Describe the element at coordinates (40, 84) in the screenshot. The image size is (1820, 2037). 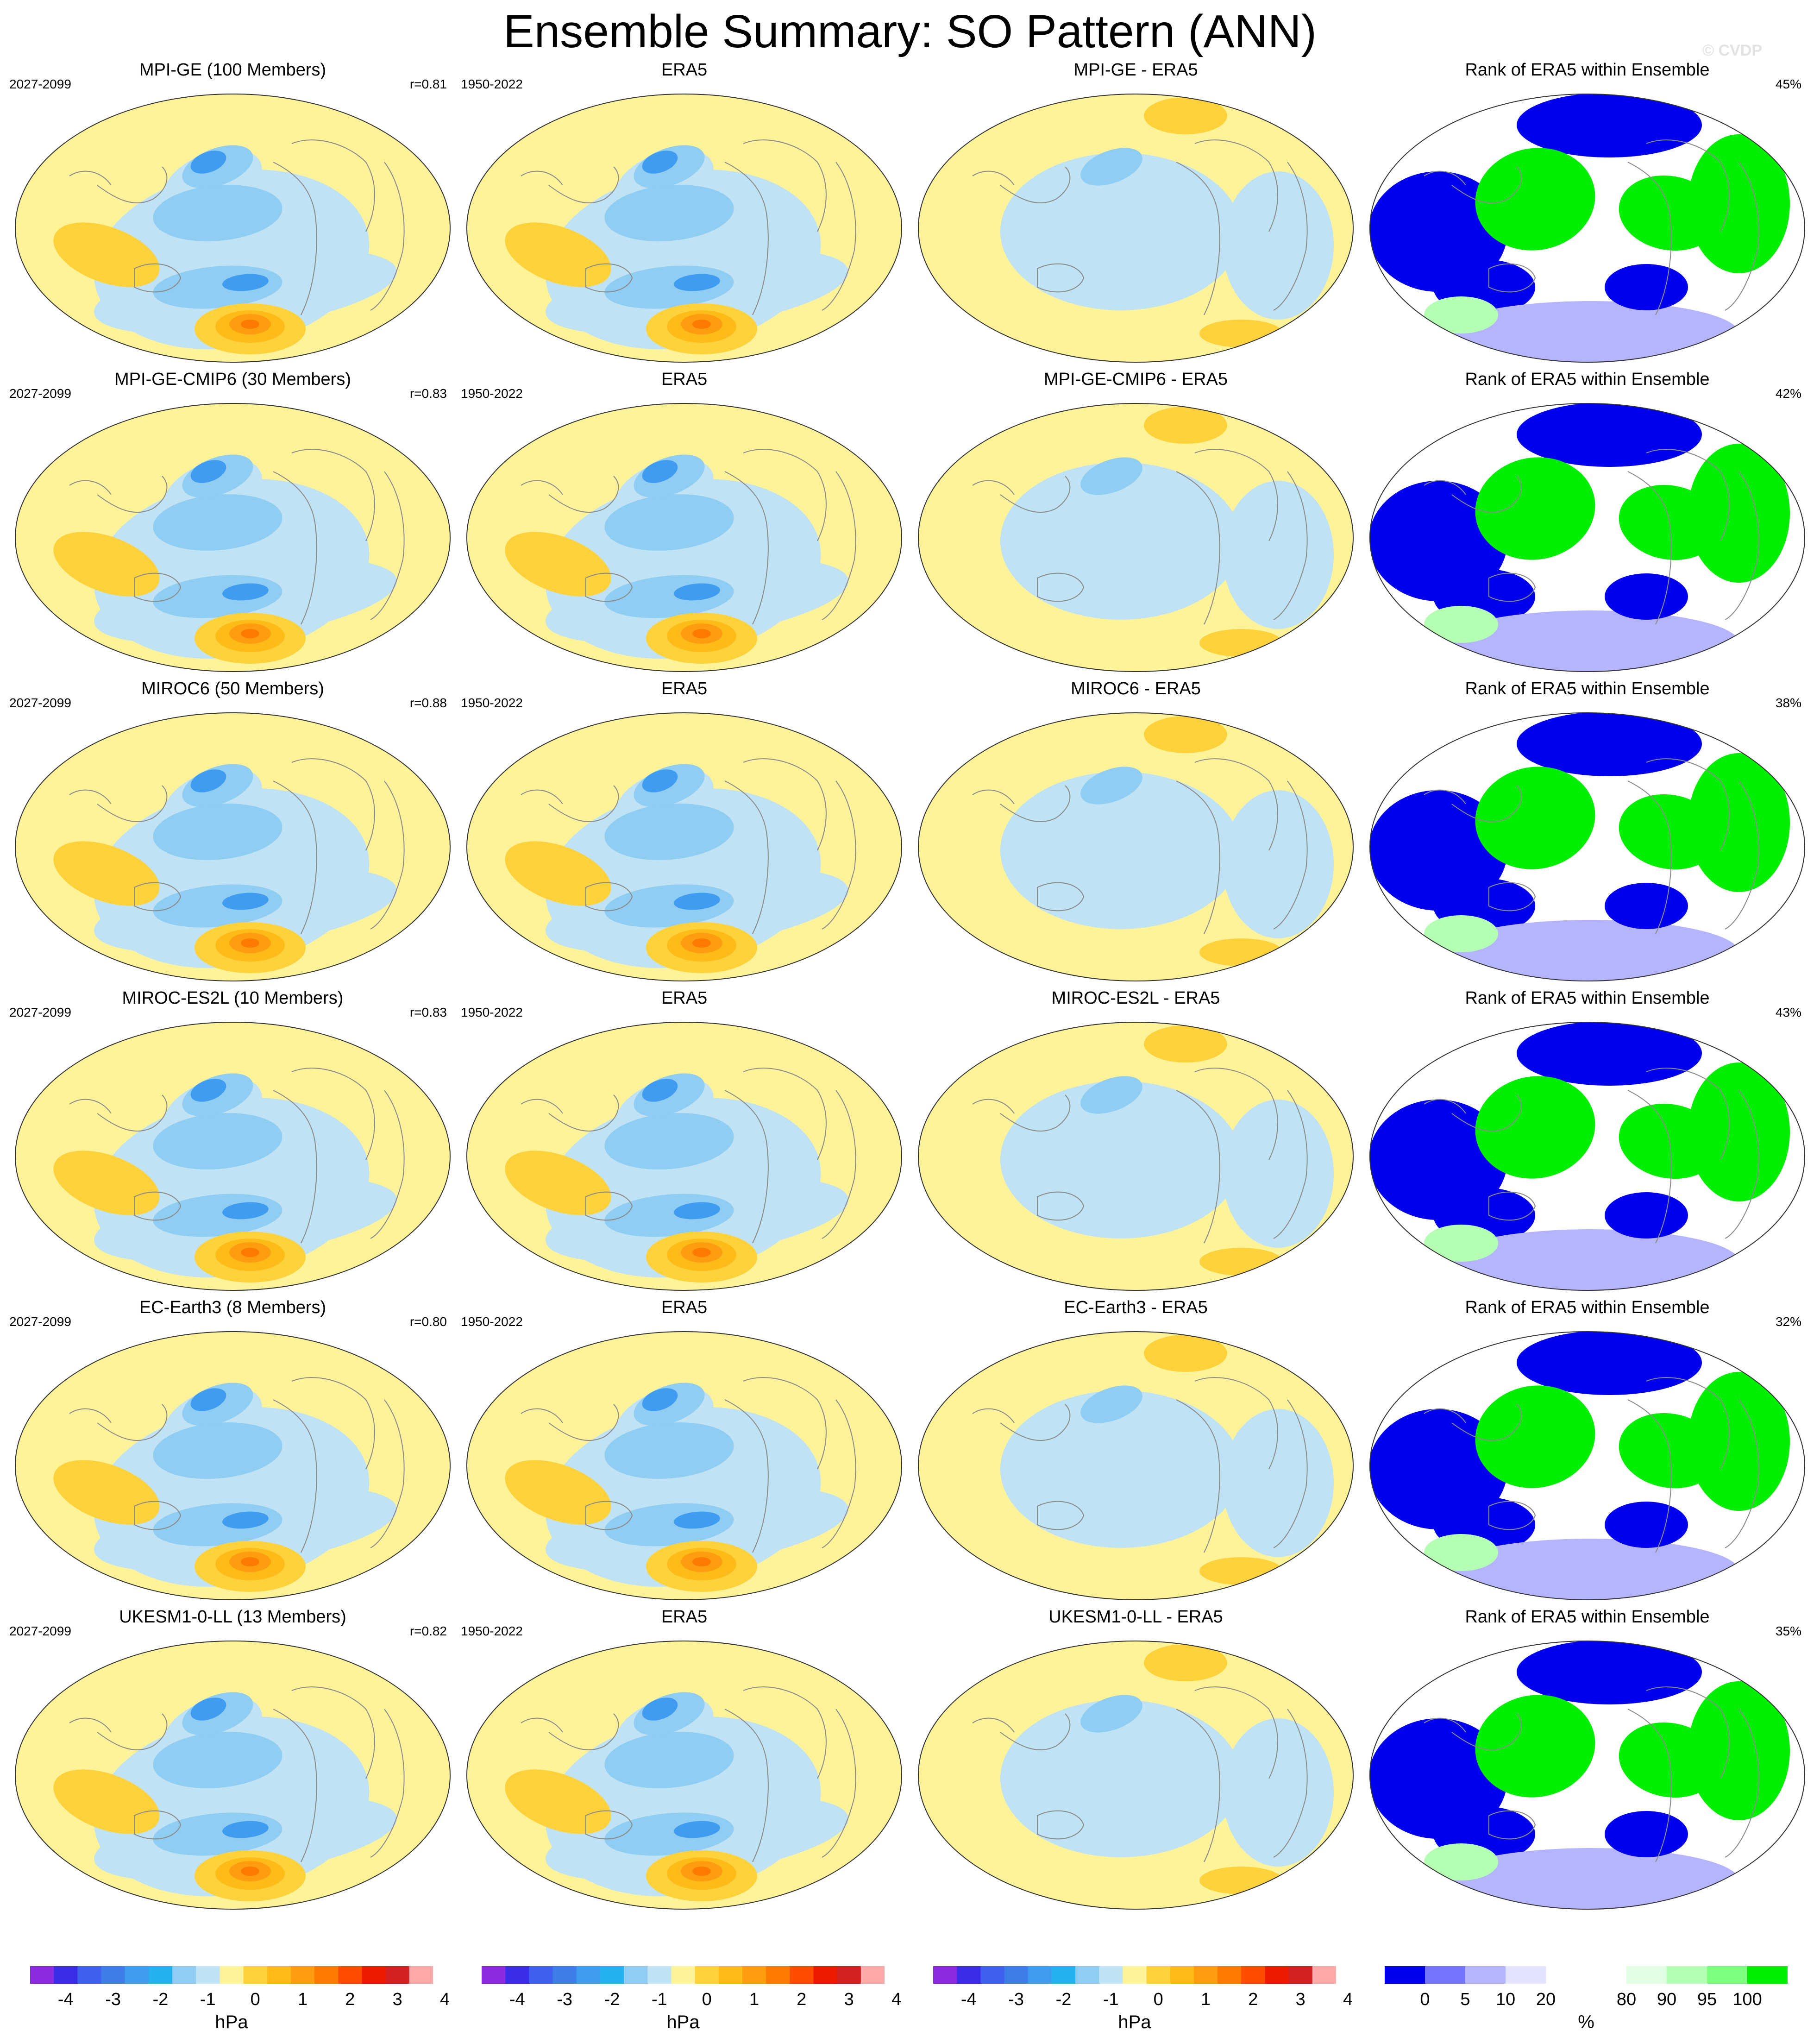
I see `model-period-label: 2027-2099` at that location.